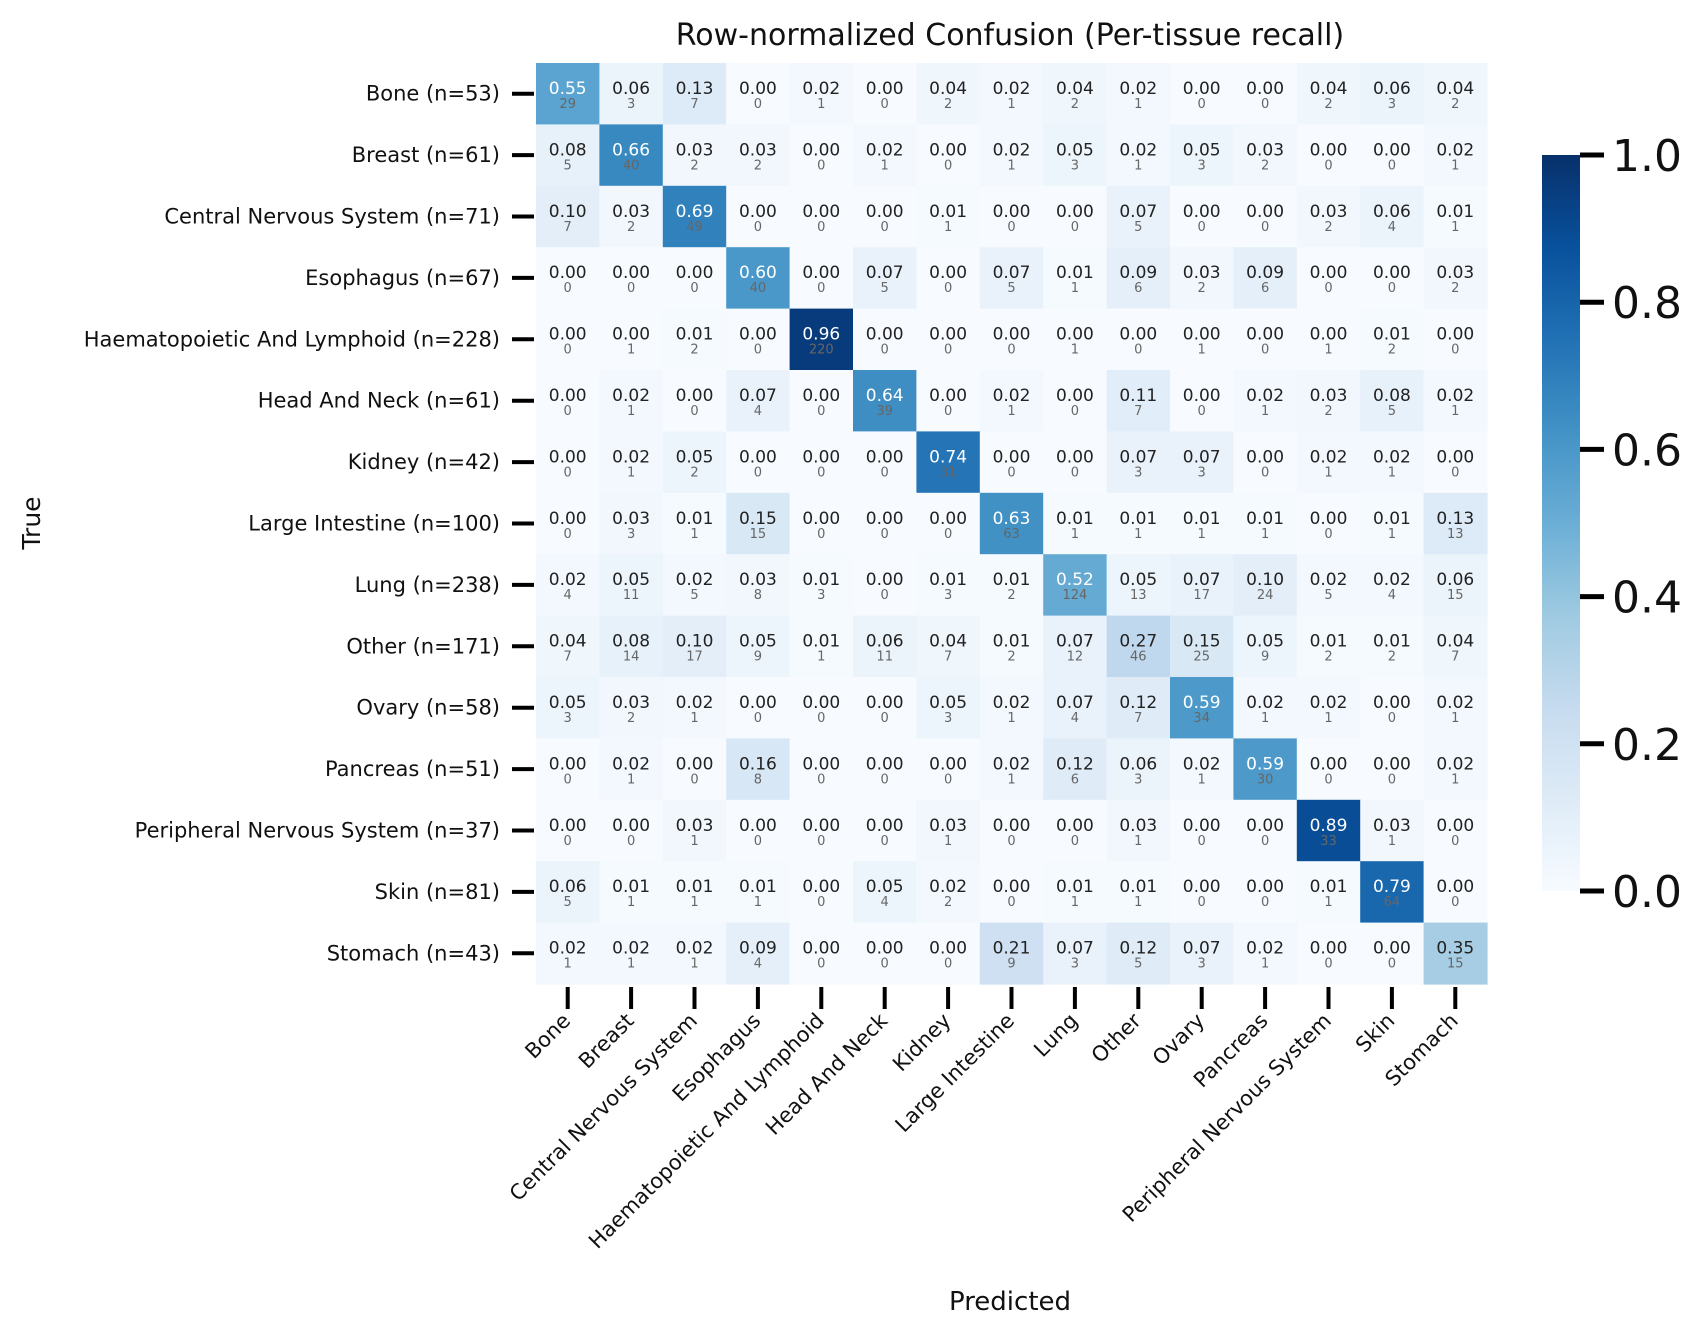 This screenshot has width=1699, height=1332. What do you see at coordinates (31, 523) in the screenshot?
I see `y-axis-label: True` at bounding box center [31, 523].